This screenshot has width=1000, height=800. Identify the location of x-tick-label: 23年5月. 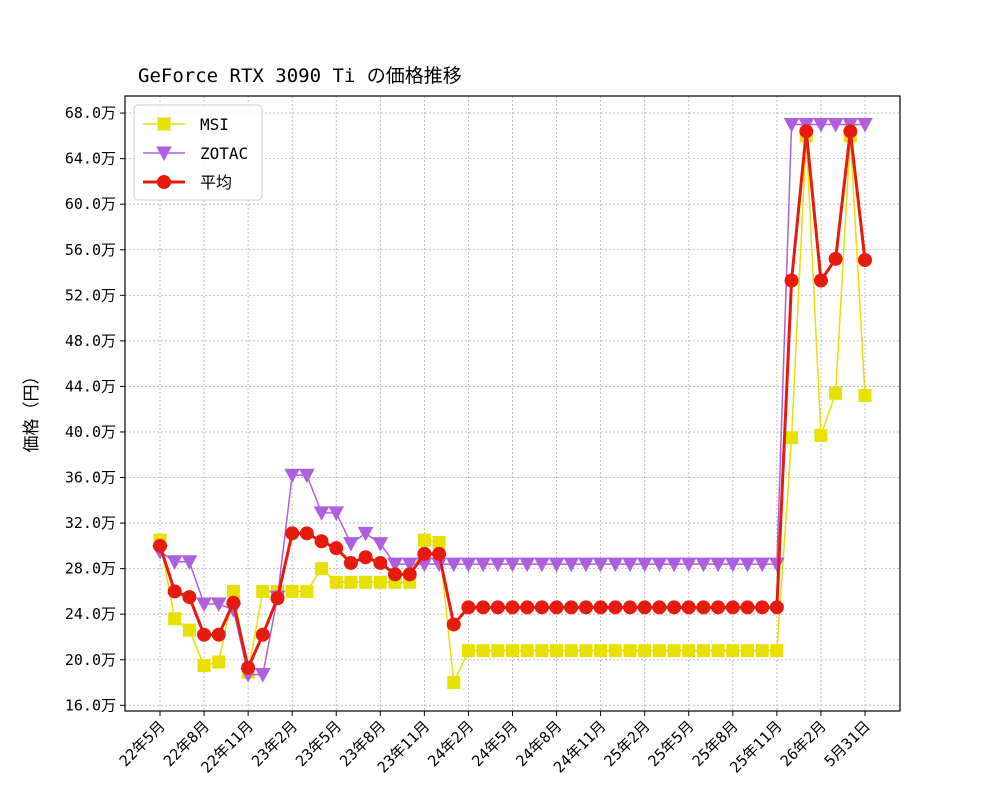
(318, 743).